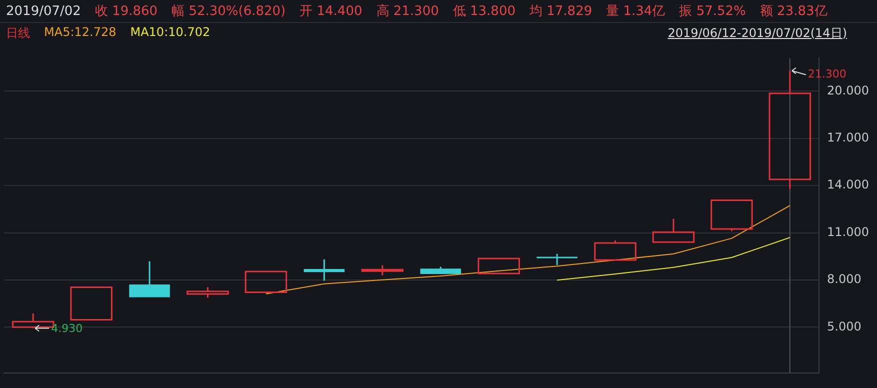  Describe the element at coordinates (43, 11) in the screenshot. I see `text: 2019/07/02` at that location.